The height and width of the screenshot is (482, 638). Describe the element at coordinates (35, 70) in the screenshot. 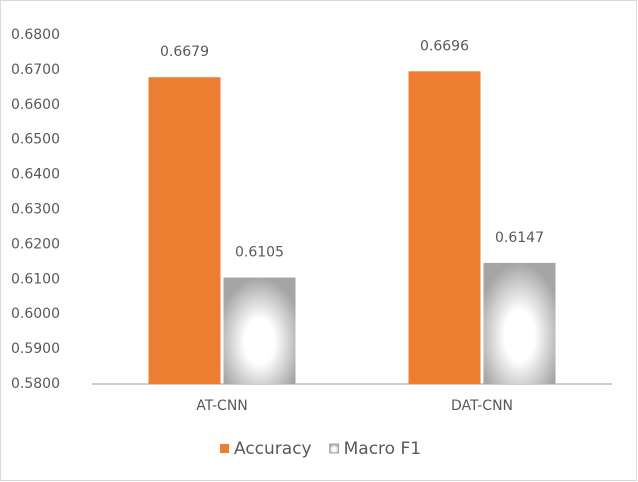

I see `y-tick-label: 0.6700` at that location.